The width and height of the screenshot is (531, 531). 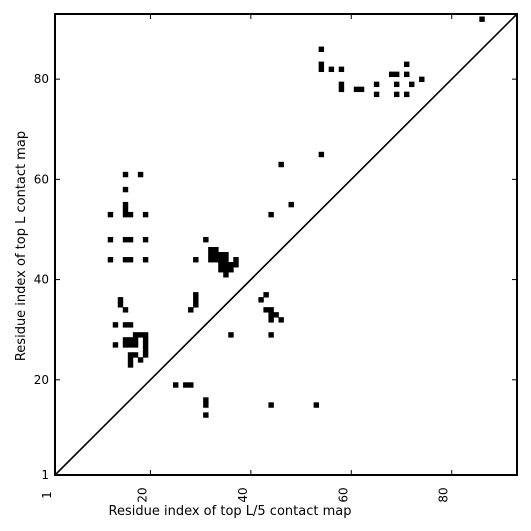 What do you see at coordinates (41, 380) in the screenshot?
I see `y-tick-label: 20` at bounding box center [41, 380].